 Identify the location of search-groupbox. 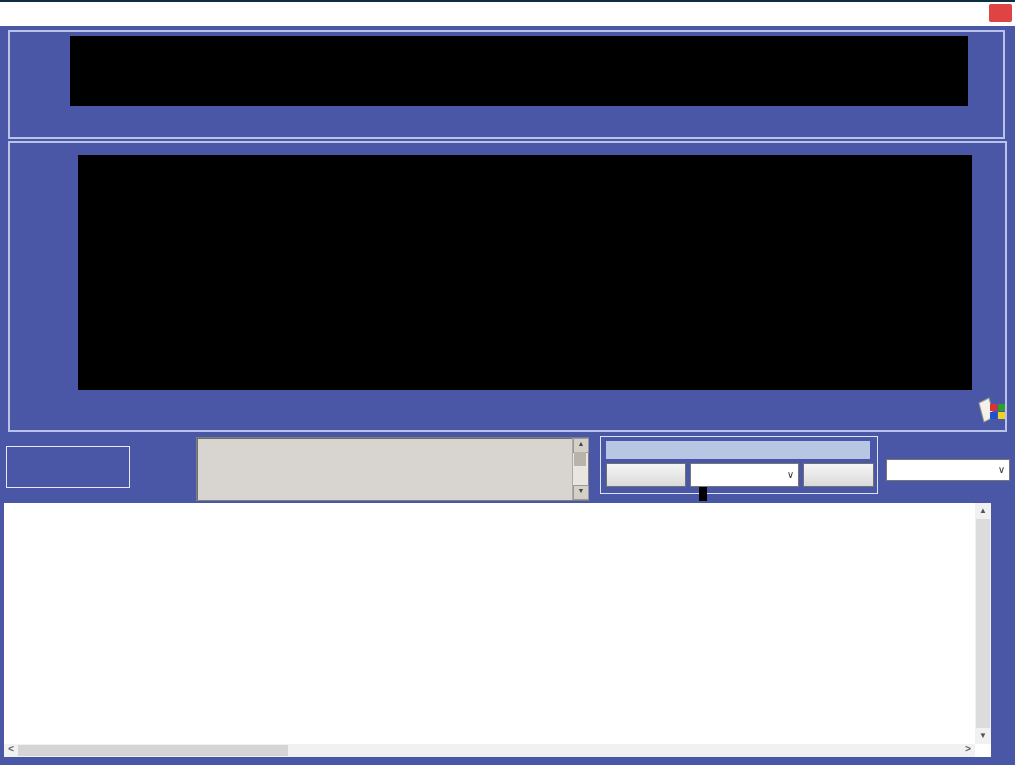
(739, 468).